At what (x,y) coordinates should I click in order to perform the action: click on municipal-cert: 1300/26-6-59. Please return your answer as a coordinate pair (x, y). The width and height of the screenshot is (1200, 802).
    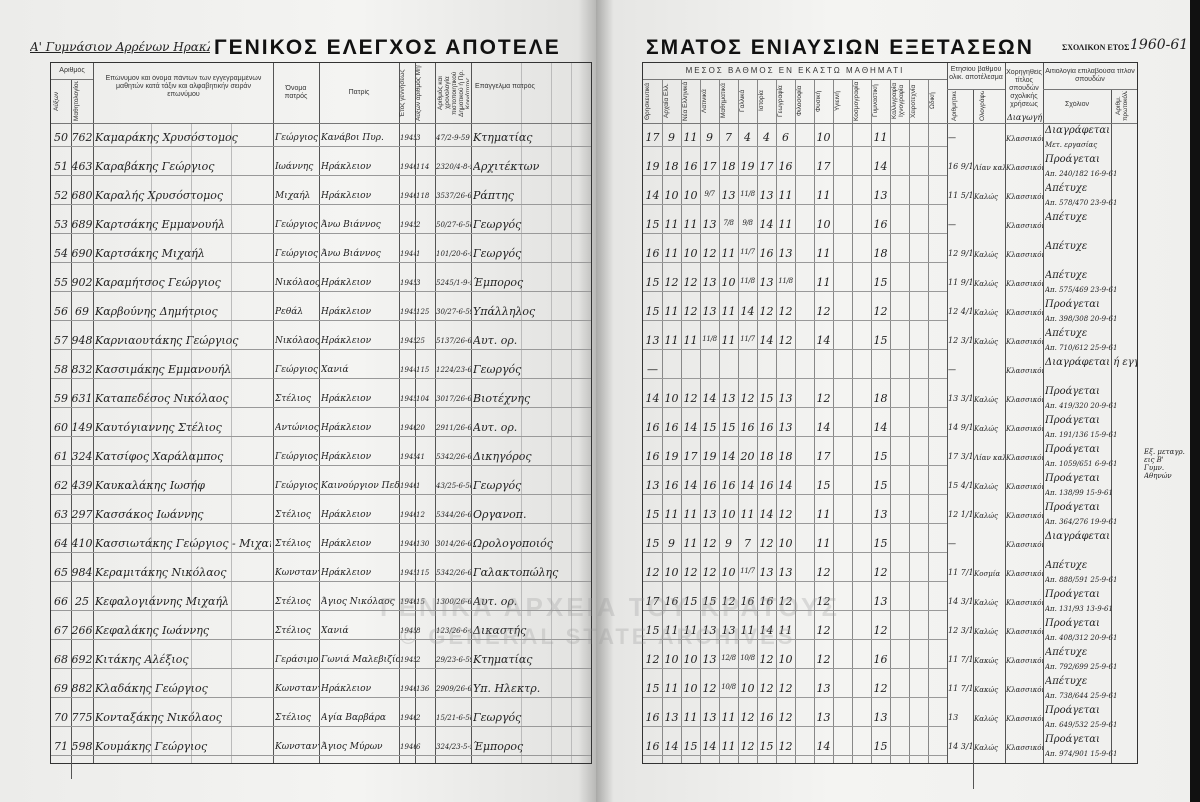
    Looking at the image, I should click on (453, 602).